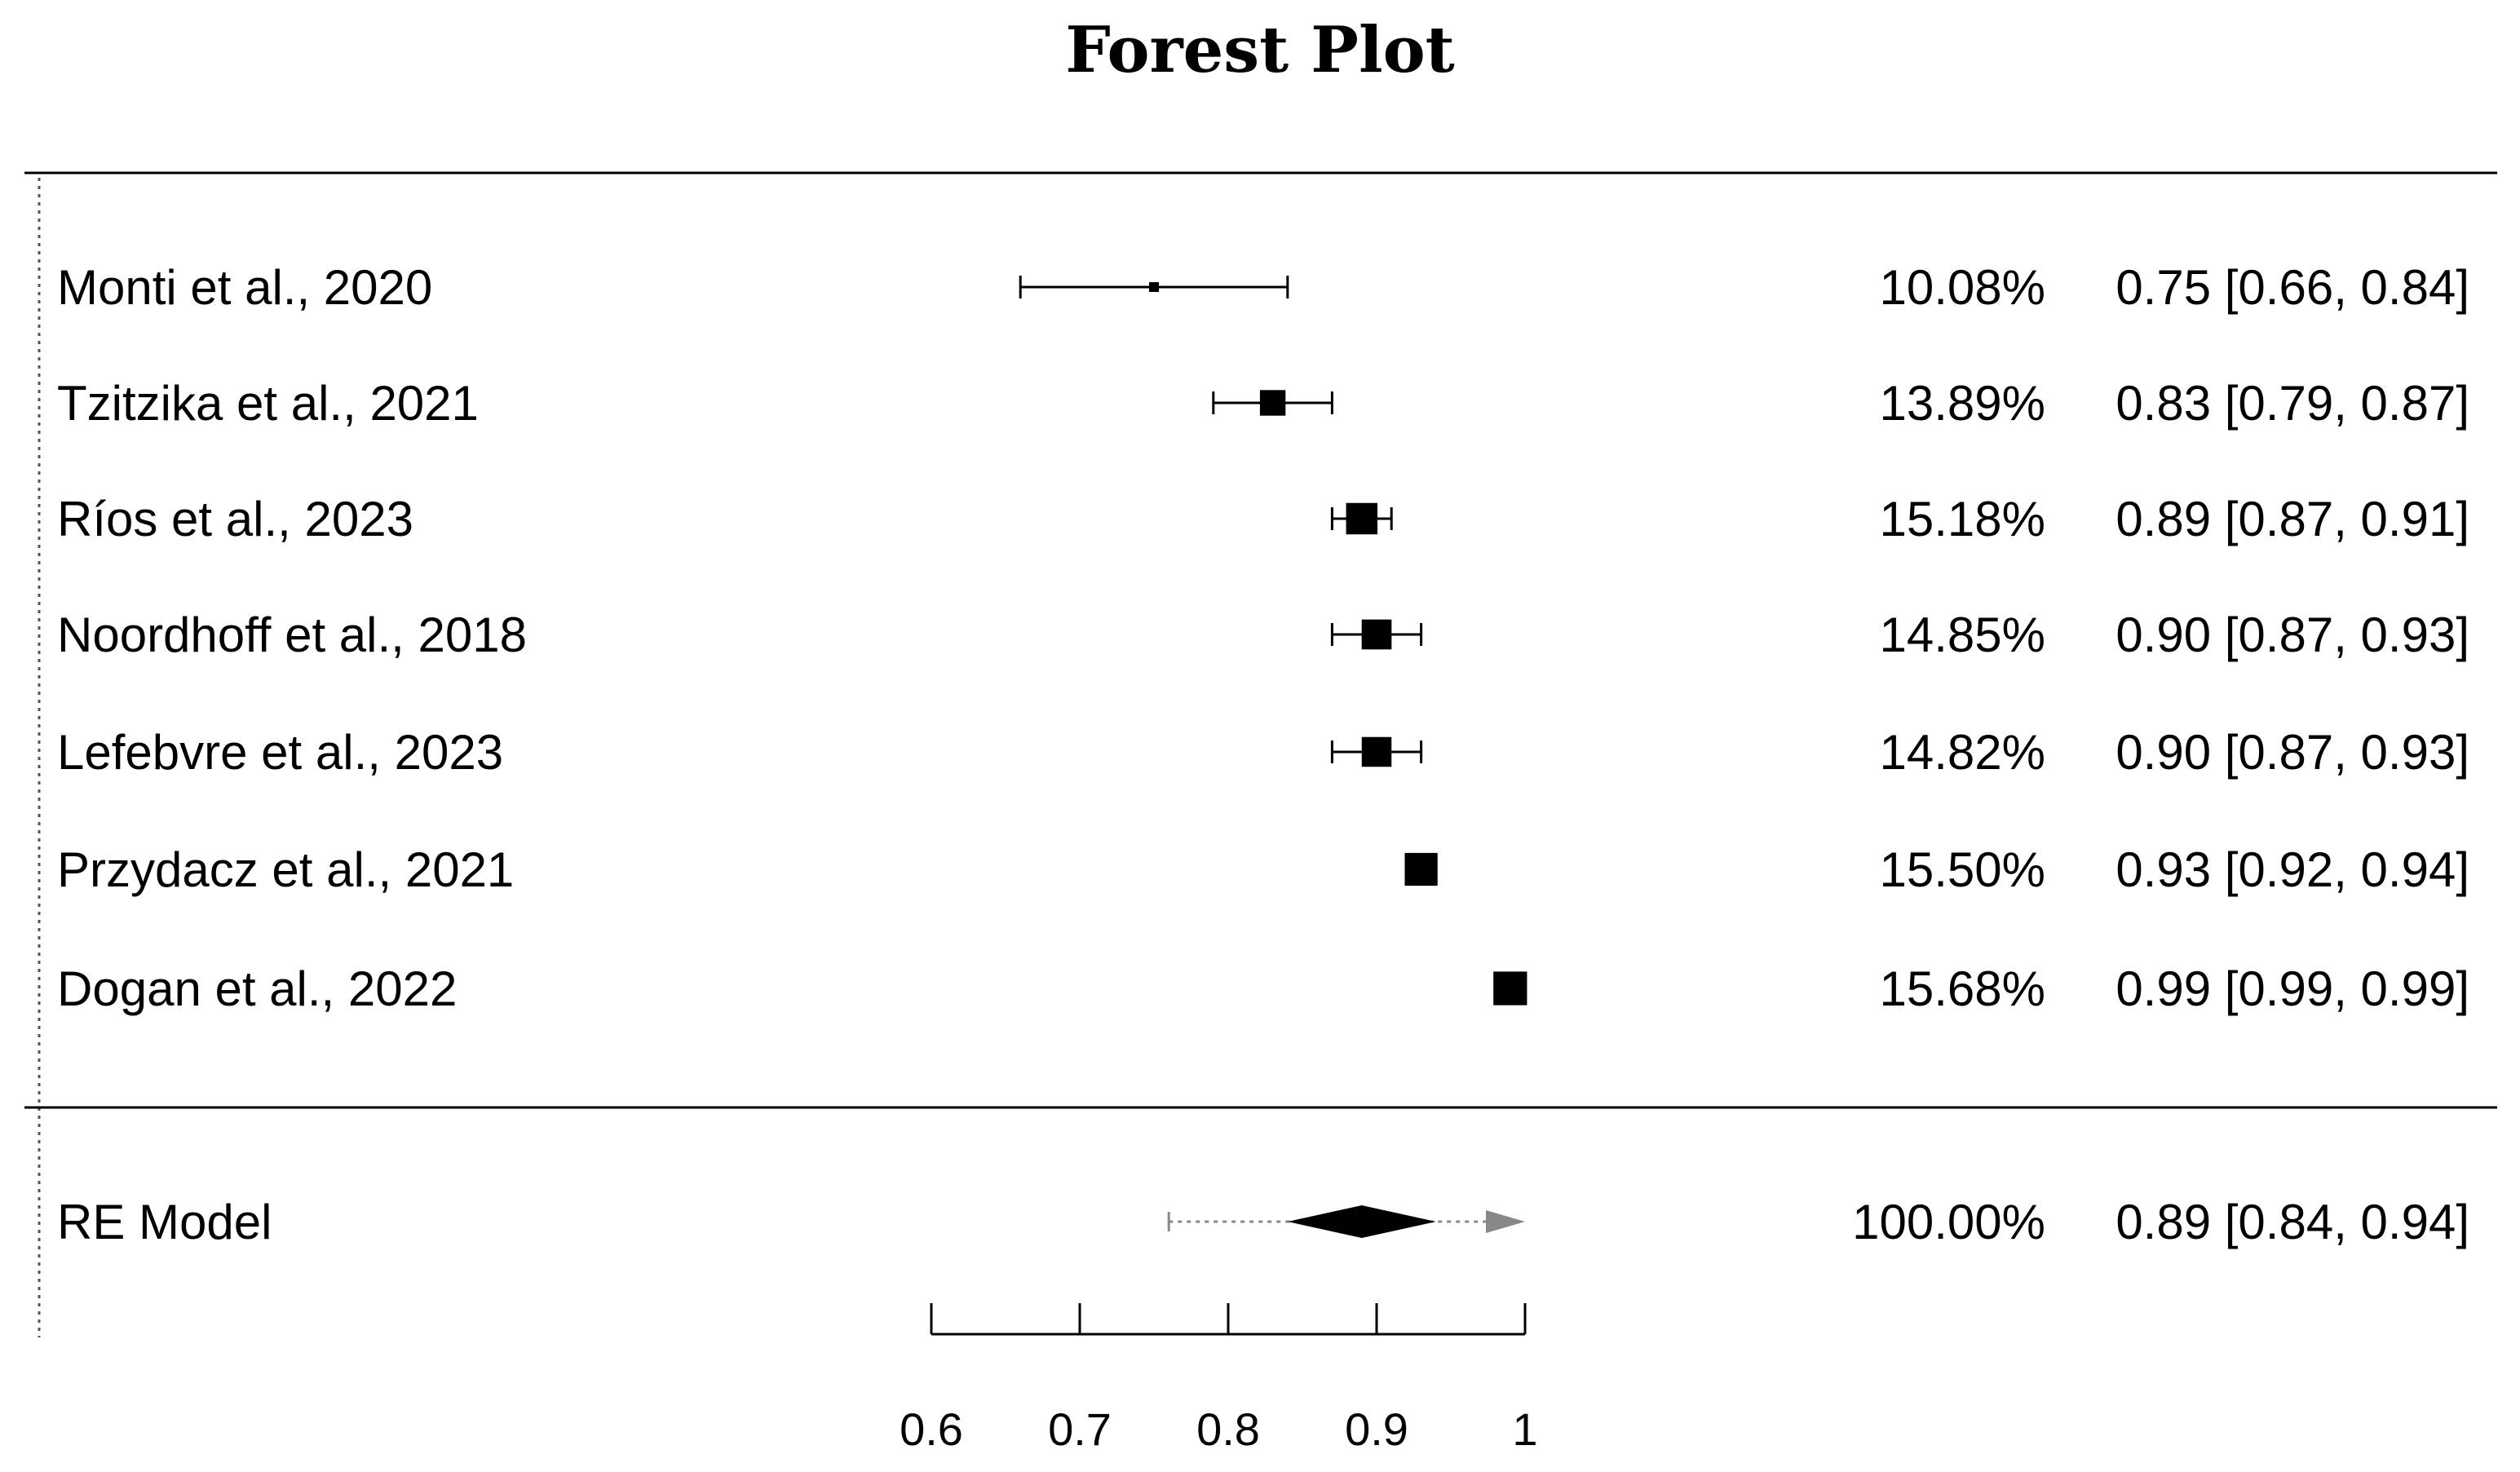  What do you see at coordinates (2292, 287) in the screenshot?
I see `ci-text: 0.75 [0.66, 0.84]` at bounding box center [2292, 287].